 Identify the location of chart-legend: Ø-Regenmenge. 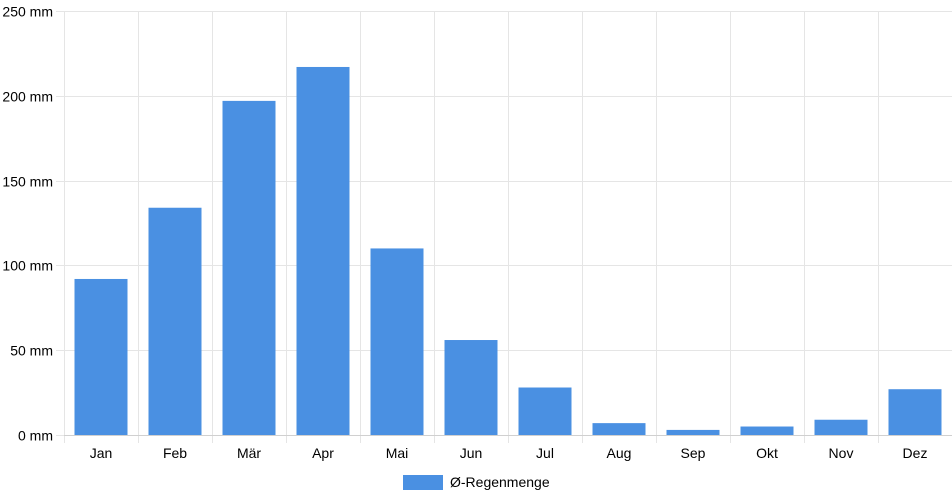
(476, 482).